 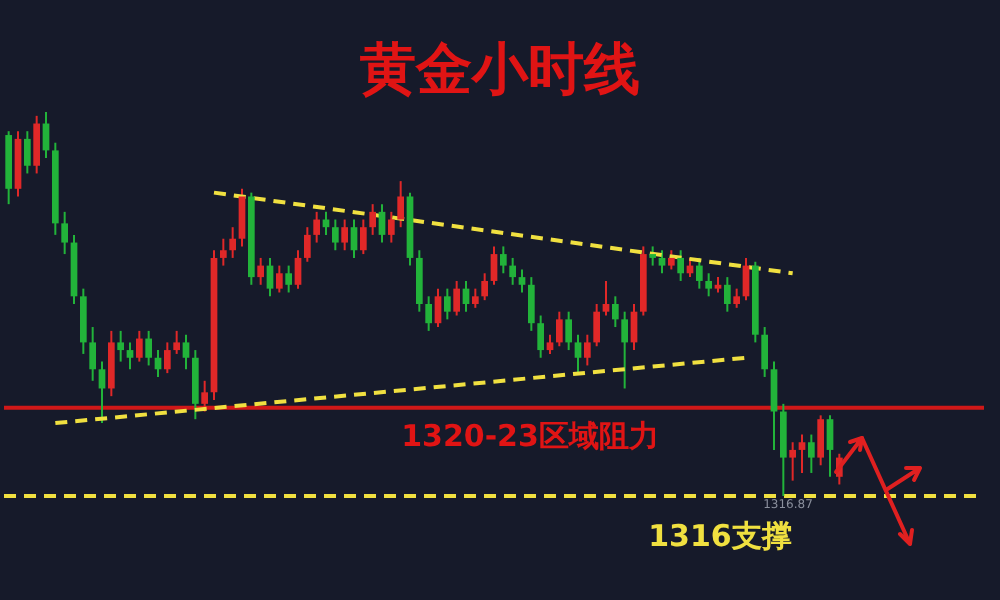 I want to click on ref-line-label: 1316支撑, so click(x=720, y=536).